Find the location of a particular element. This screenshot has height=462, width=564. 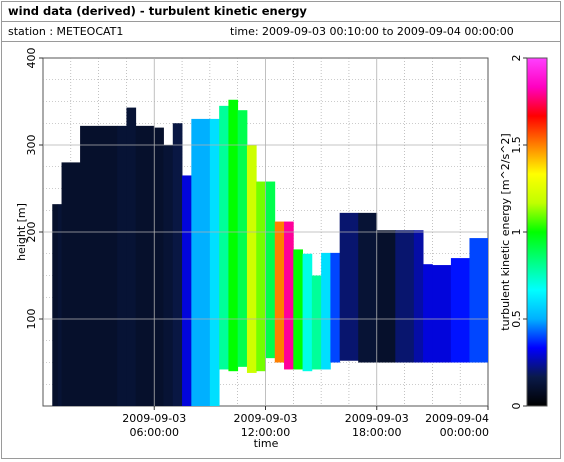

colorbar-label: turbulent kinetic energy [m^2/s^2] is located at coordinates (505, 231).